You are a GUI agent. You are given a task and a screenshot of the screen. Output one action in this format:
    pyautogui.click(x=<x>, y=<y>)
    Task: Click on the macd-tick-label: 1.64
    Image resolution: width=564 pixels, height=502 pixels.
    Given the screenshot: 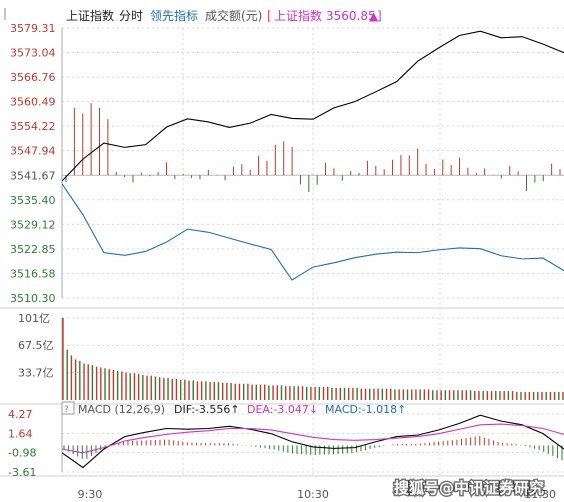 What is the action you would take?
    pyautogui.click(x=20, y=433)
    